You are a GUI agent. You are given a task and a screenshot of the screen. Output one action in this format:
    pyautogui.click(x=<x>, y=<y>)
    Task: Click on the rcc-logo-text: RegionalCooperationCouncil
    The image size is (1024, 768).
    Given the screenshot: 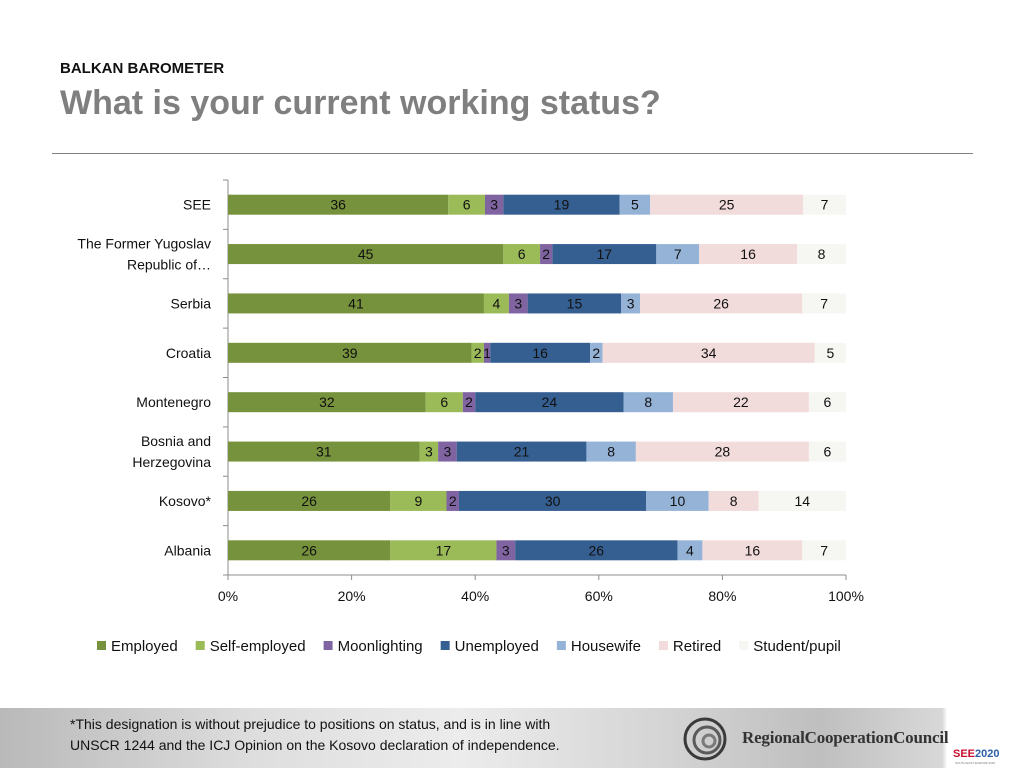 What is the action you would take?
    pyautogui.click(x=845, y=737)
    